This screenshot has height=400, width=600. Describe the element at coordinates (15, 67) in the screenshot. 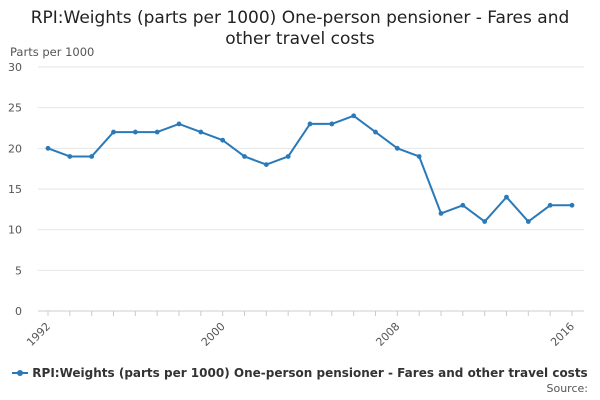

I see `y-tick-label: 30` at that location.